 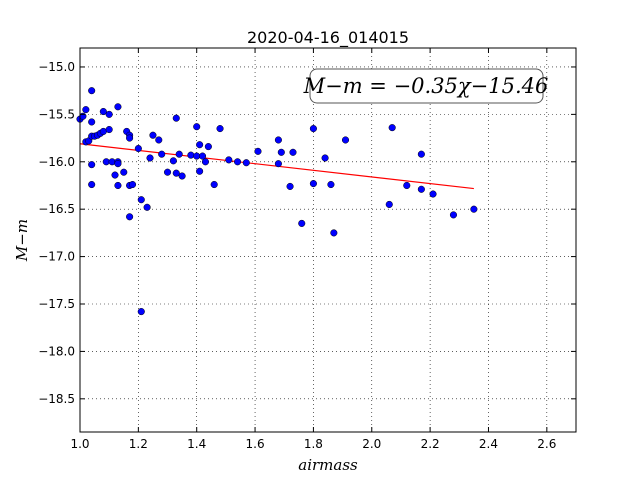 What do you see at coordinates (313, 444) in the screenshot?
I see `x-tick-label: 1.8` at bounding box center [313, 444].